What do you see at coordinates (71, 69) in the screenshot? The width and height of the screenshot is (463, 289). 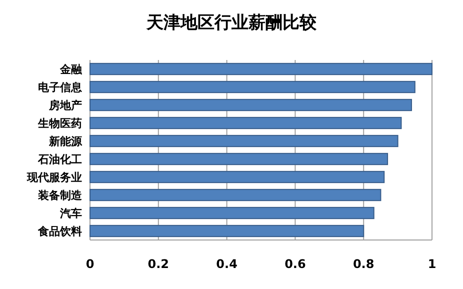 I see `y-tick-label: 金融` at bounding box center [71, 69].